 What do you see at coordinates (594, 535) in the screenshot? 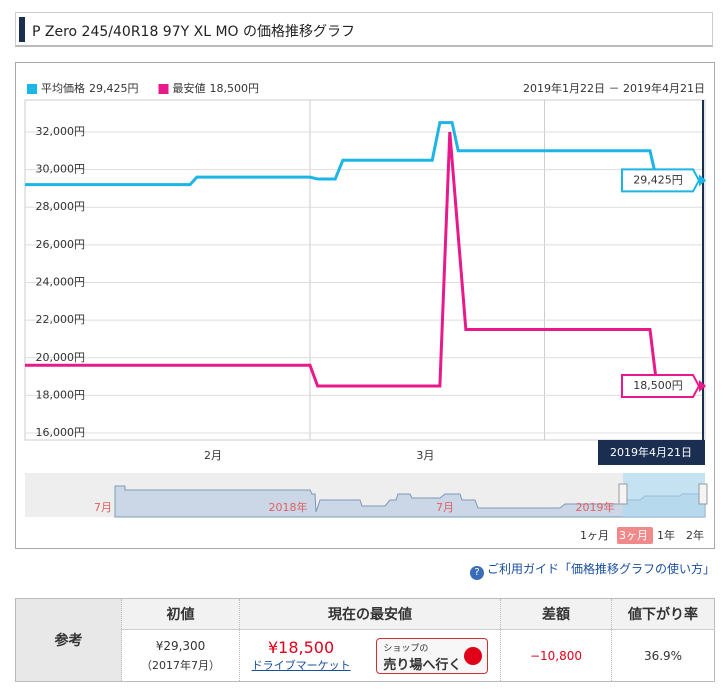
I see `range-button: 1ヶ月` at bounding box center [594, 535].